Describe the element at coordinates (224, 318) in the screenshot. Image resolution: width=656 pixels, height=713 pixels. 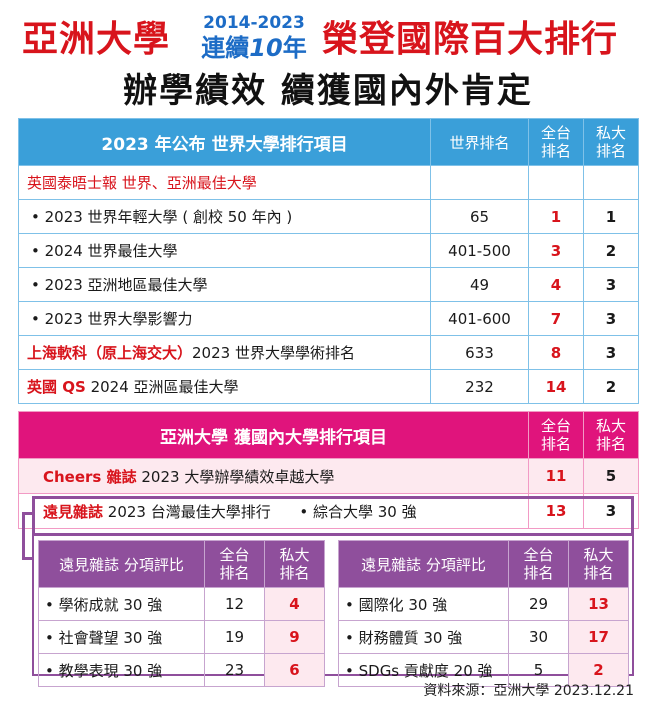
I see `row-label: • 2023 世界大學影響力` at that location.